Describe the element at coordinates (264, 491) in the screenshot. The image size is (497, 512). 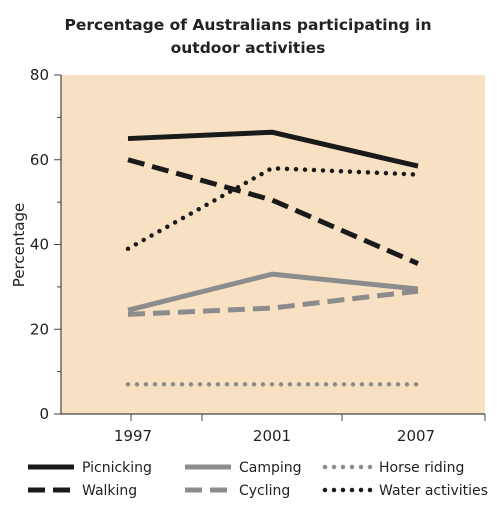
I see `legend-label-cycling: Cycling` at that location.